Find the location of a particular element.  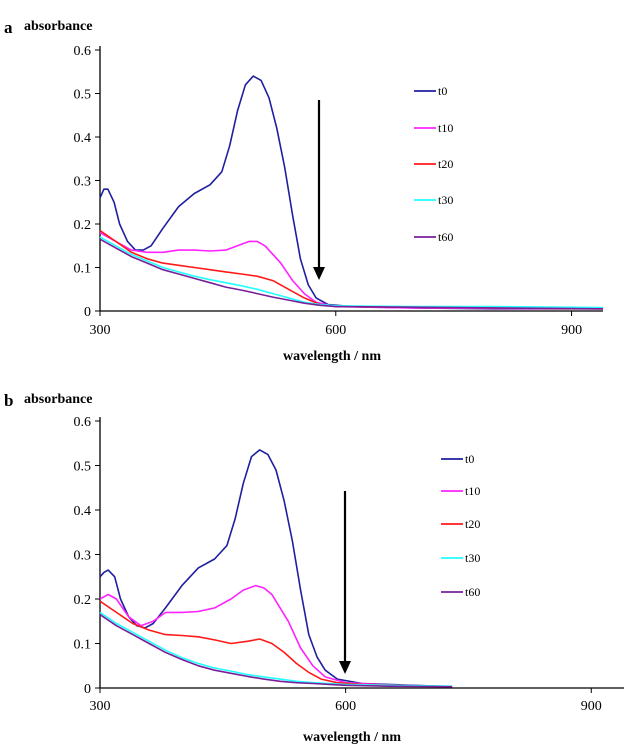

panel-letter: a is located at coordinates (8, 27).